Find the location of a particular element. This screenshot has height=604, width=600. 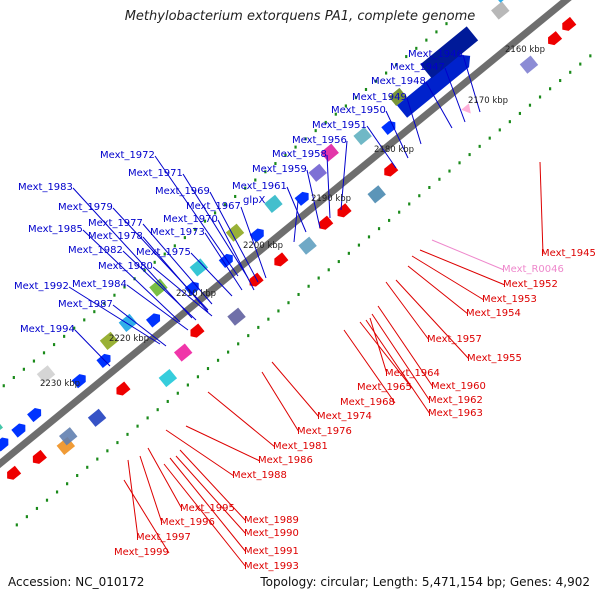

plus-gene-label: Mext_1992 is located at coordinates (41, 286).